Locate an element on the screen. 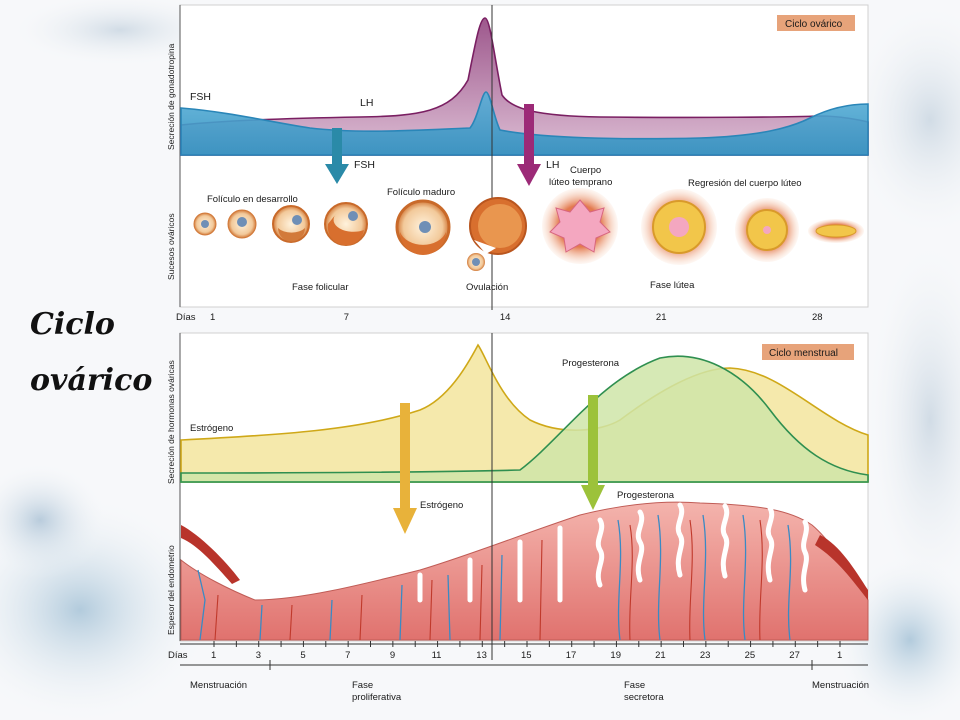 Image resolution: width=960 pixels, height=720 pixels. lh-curve is located at coordinates (524, 86).